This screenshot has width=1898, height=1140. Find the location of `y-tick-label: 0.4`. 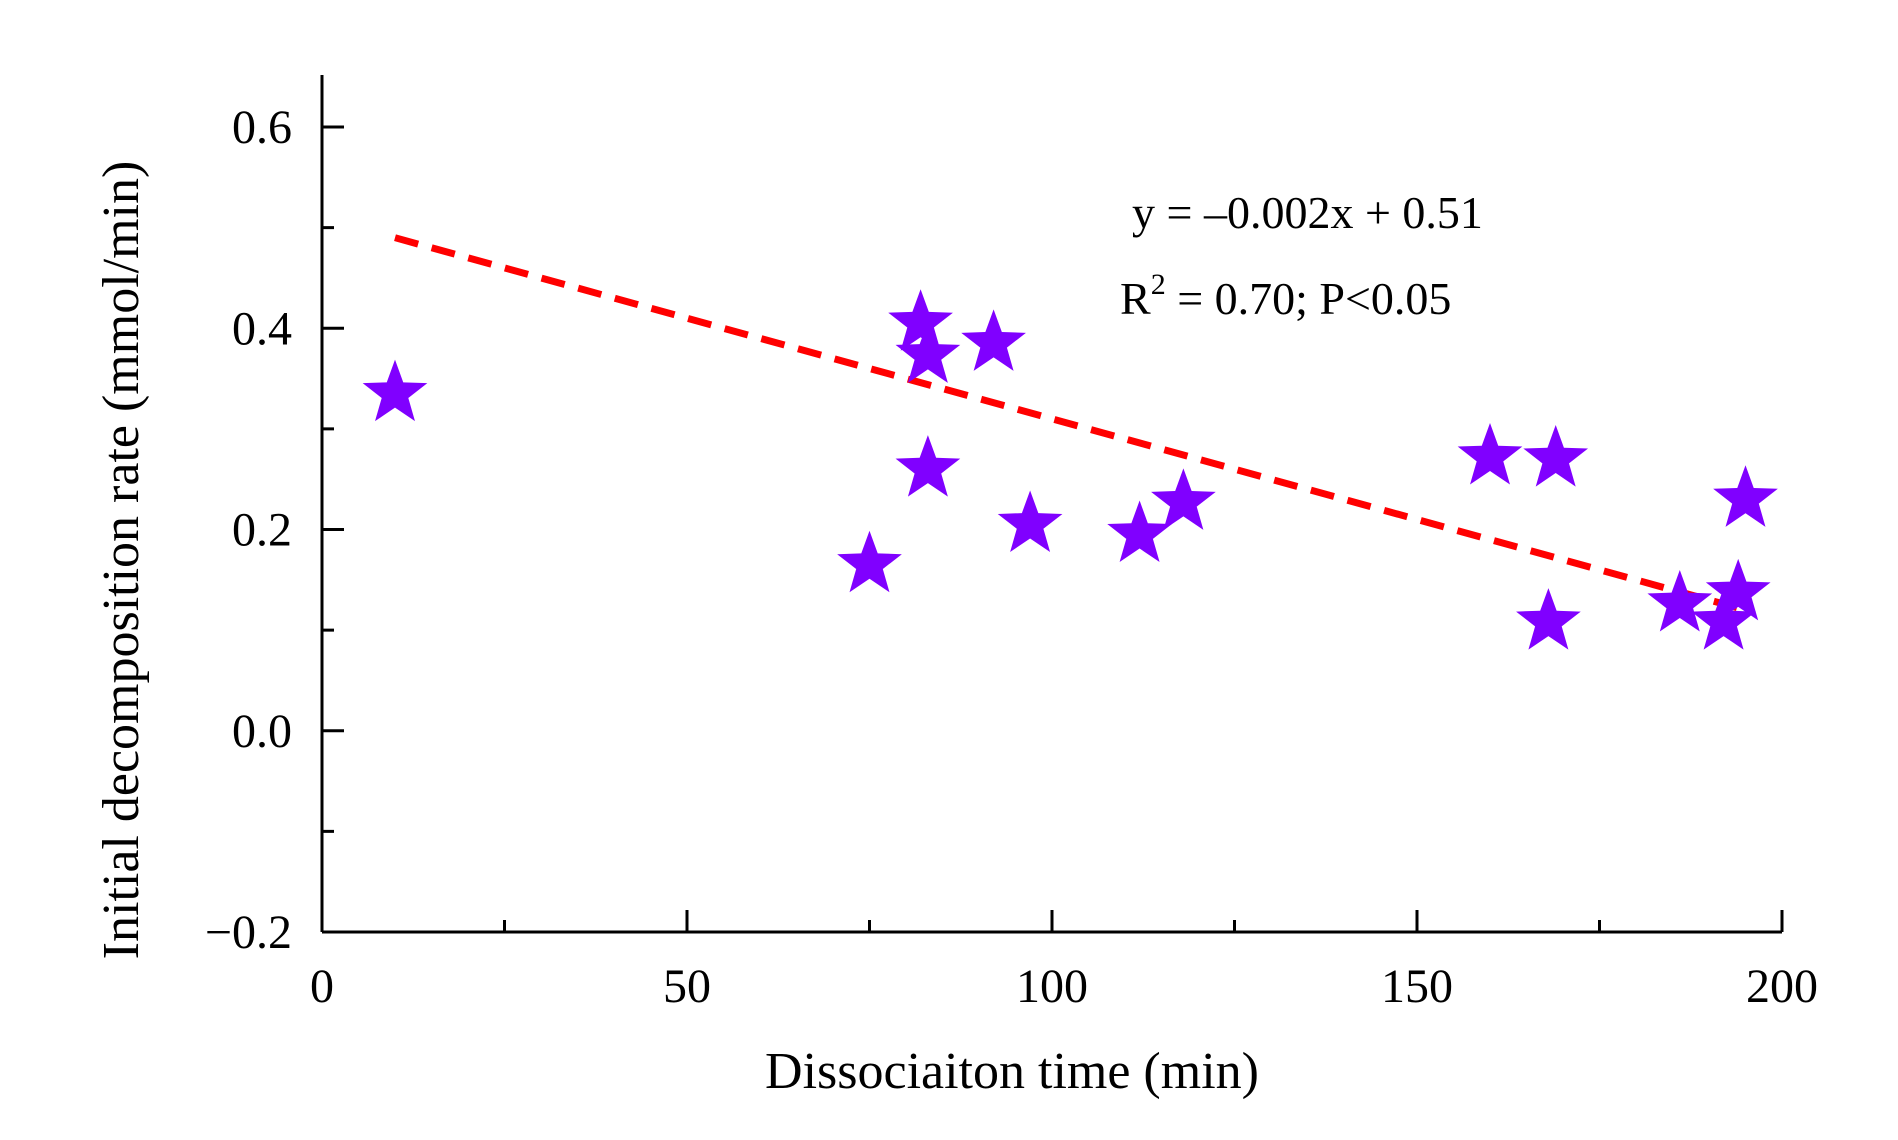

y-tick-label: 0.4 is located at coordinates (262, 328).